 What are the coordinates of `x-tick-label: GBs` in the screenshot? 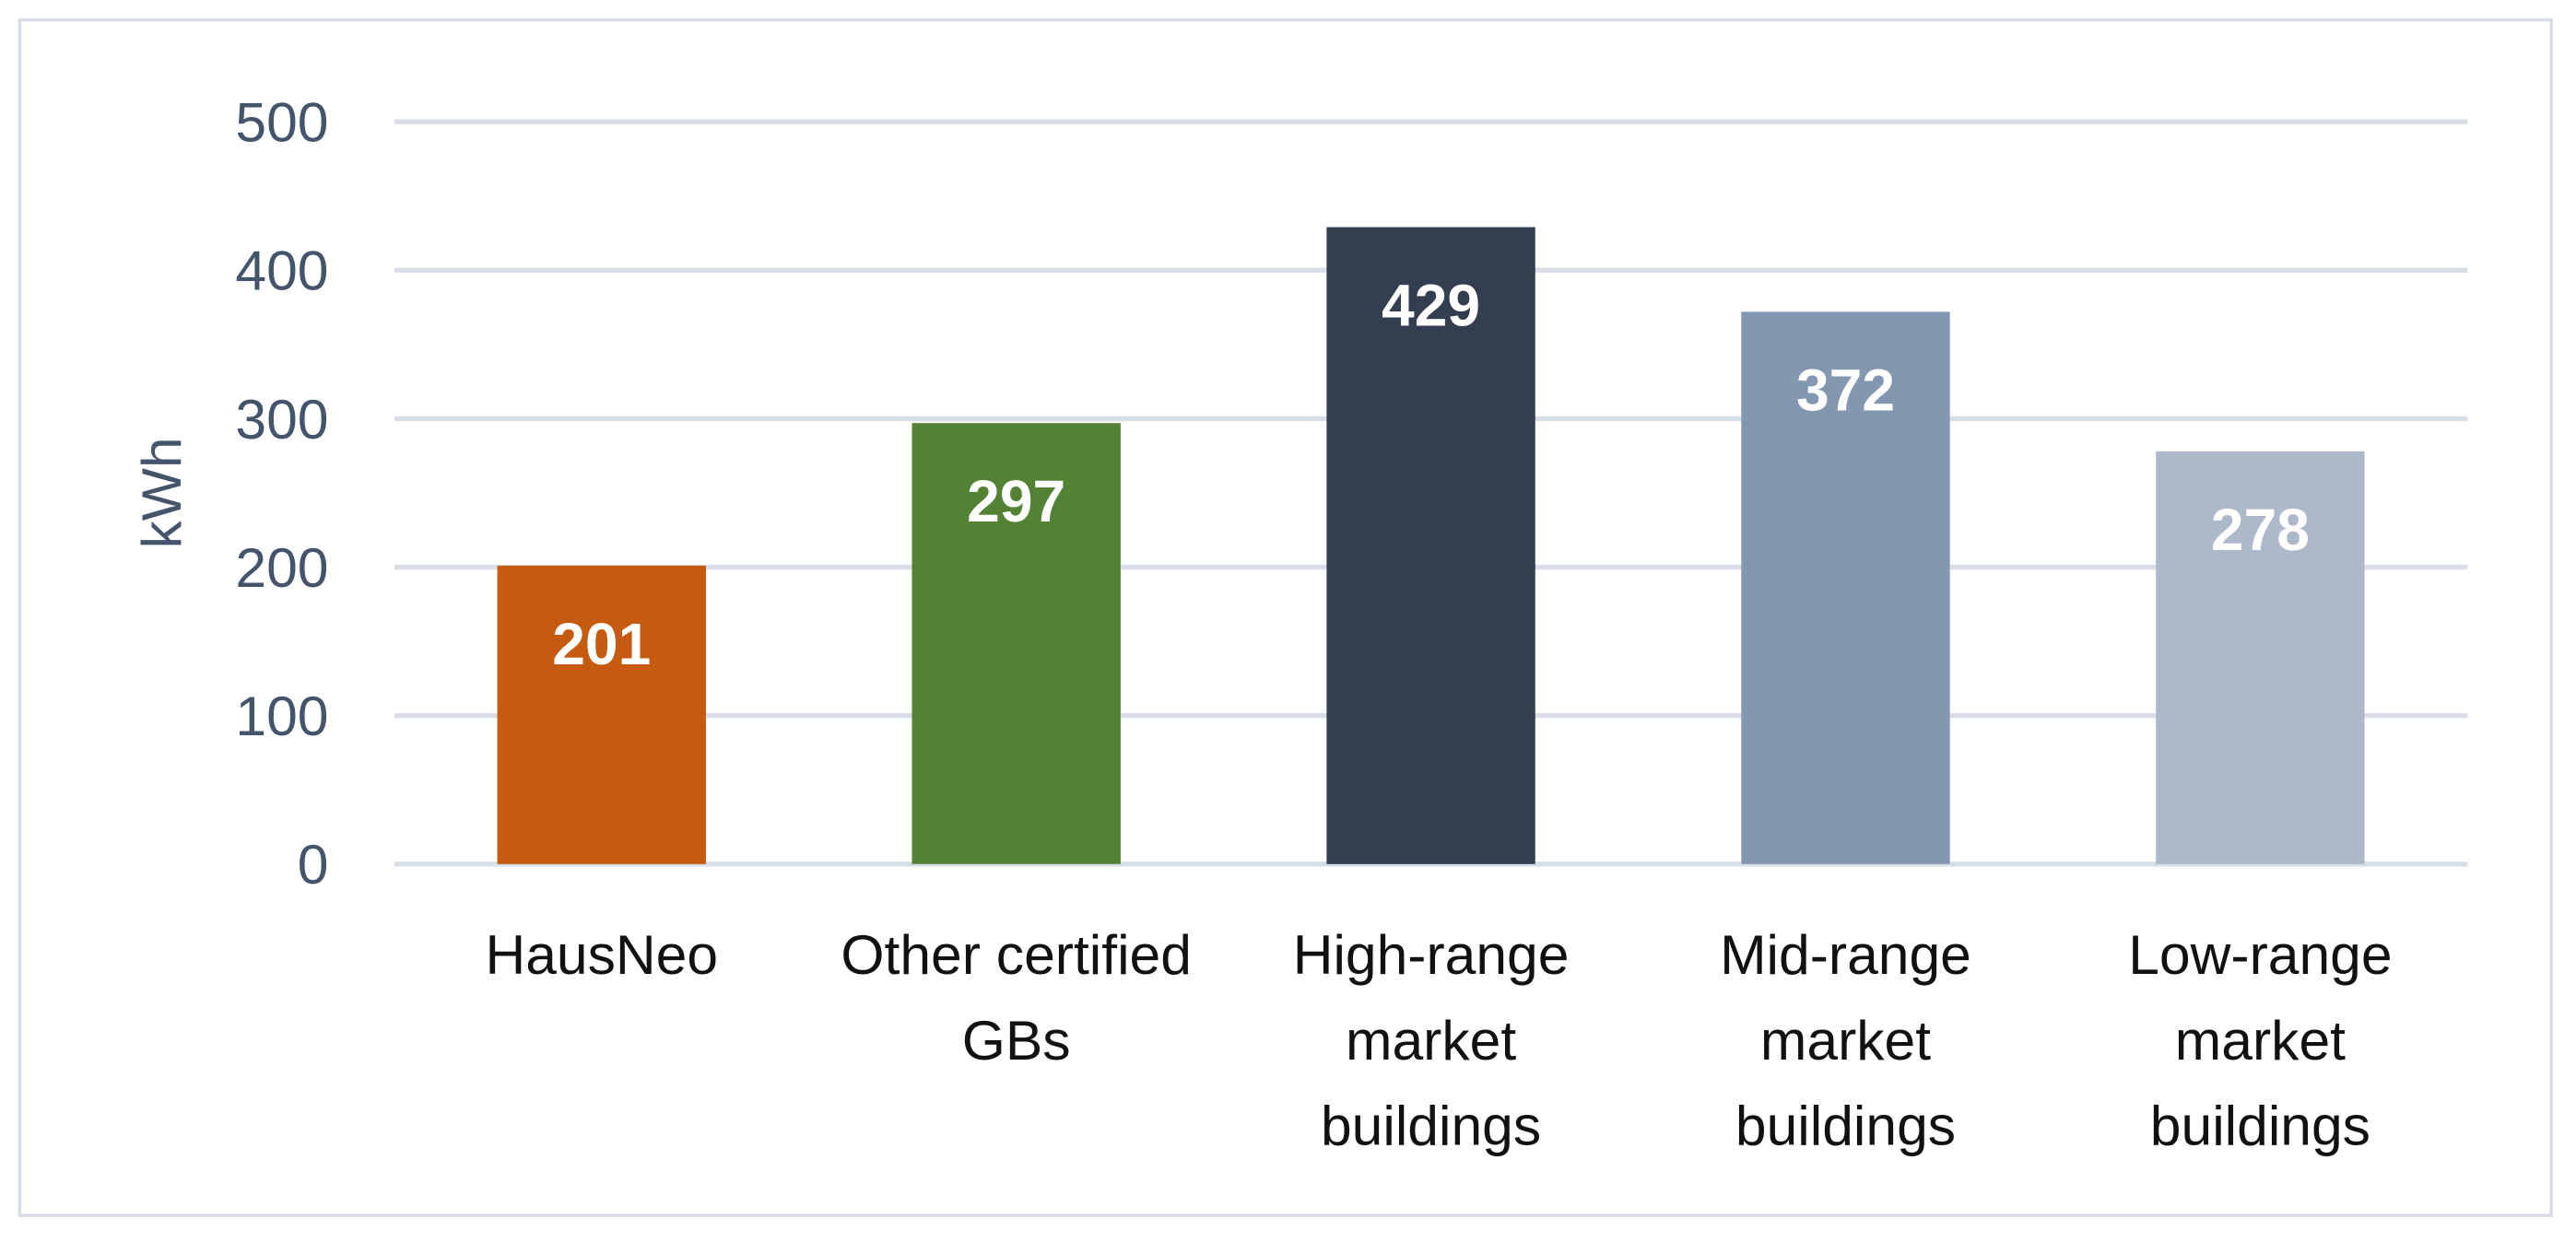 It's located at (1017, 1040).